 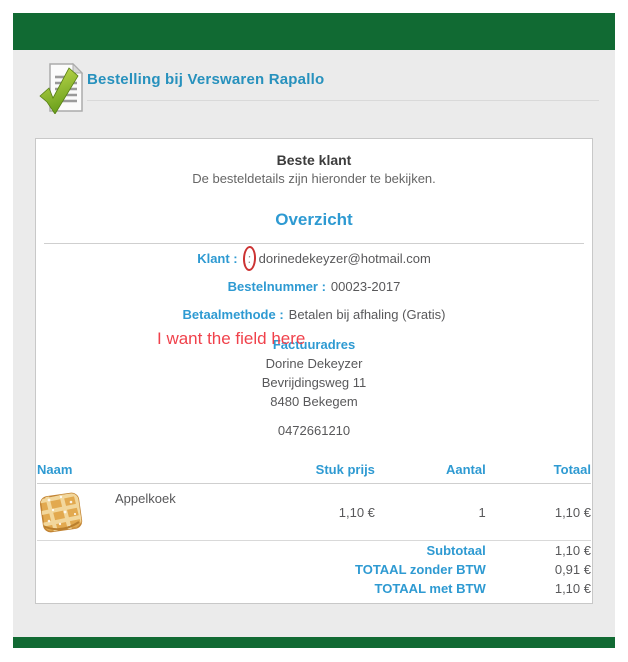 I want to click on klant-value: dorinedekeyzer@hotmail.com, so click(x=344, y=258).